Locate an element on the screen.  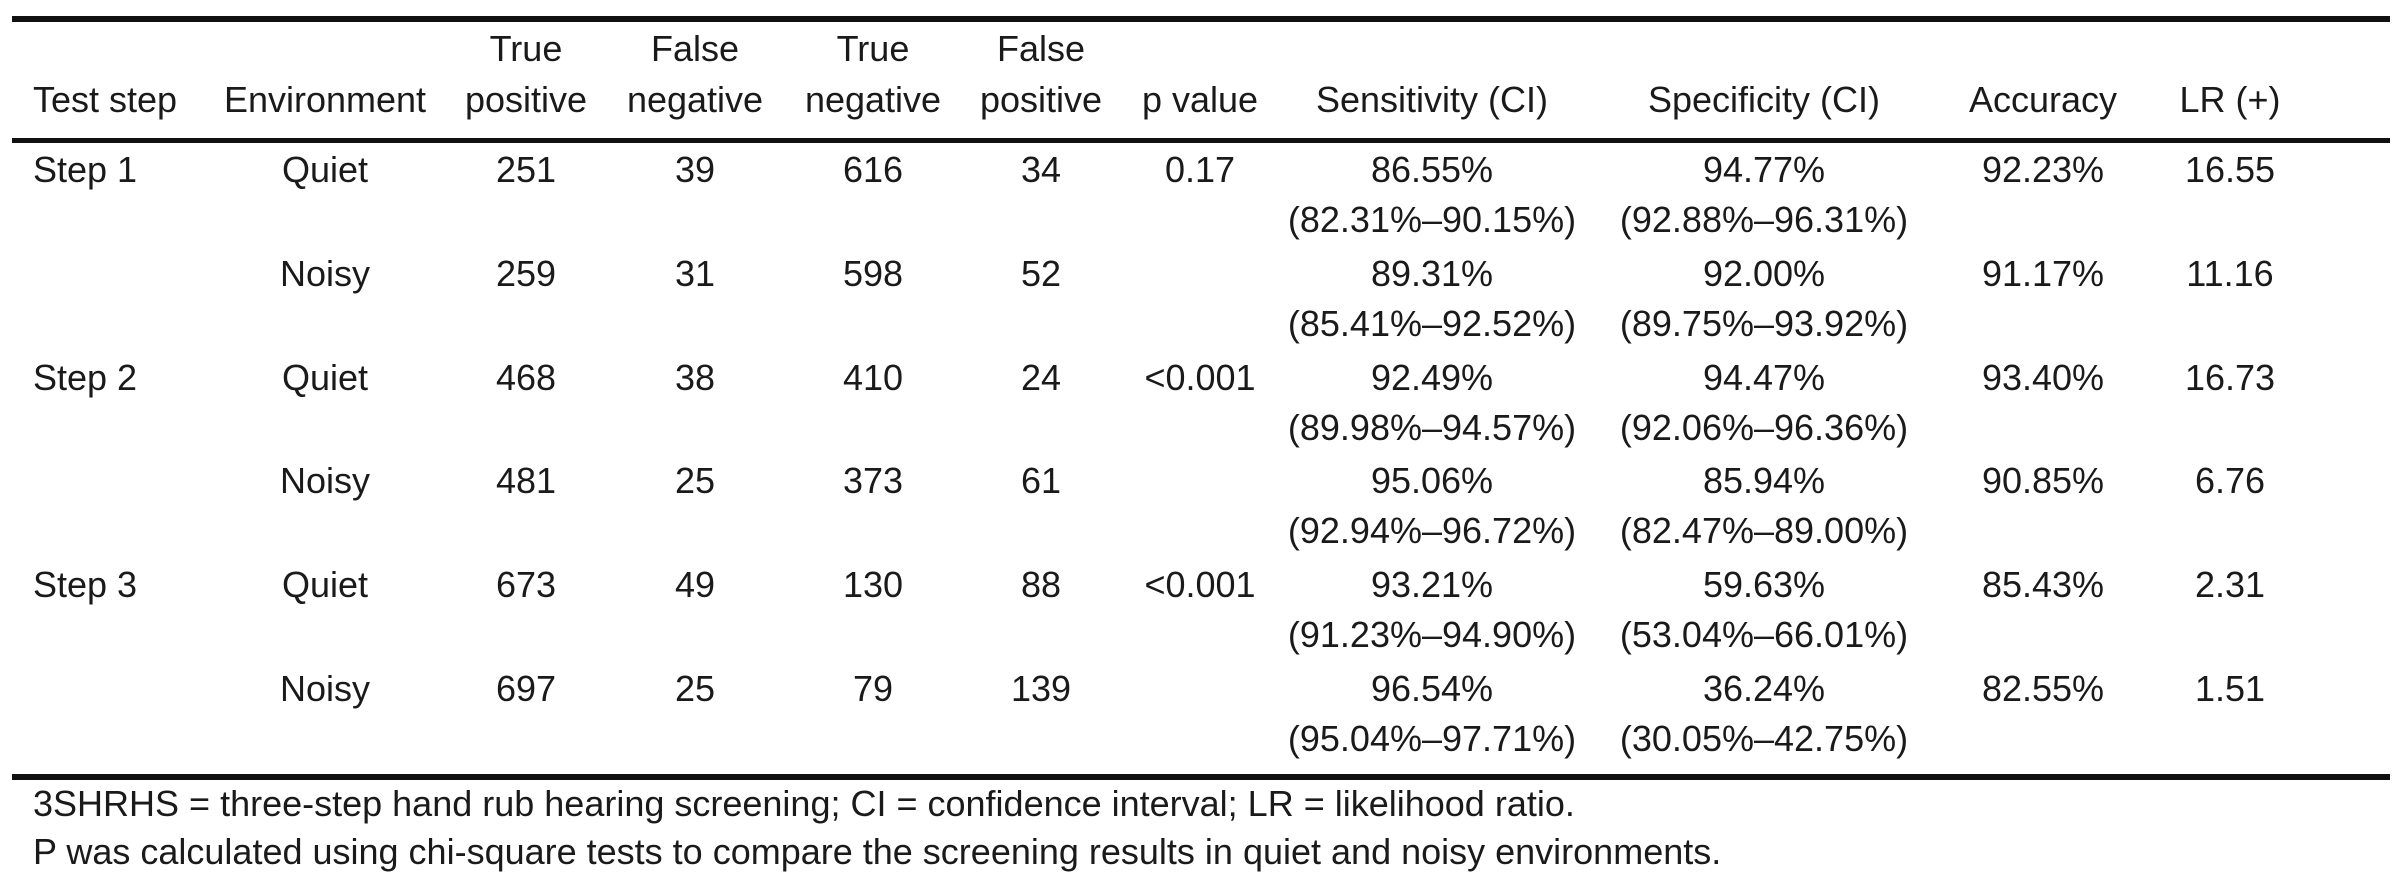
header-accuracy: Accuracy is located at coordinates (2043, 99).